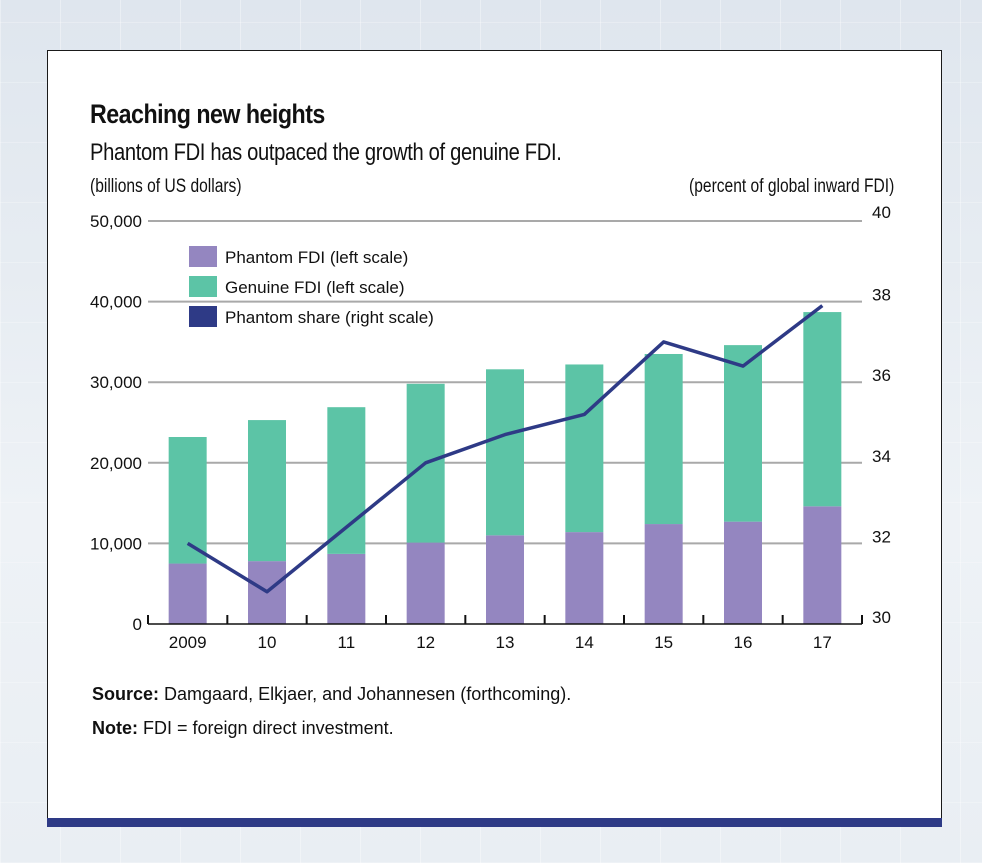 The height and width of the screenshot is (863, 982). Describe the element at coordinates (329, 317) in the screenshot. I see `legend-label: Phantom share (right scale)` at that location.